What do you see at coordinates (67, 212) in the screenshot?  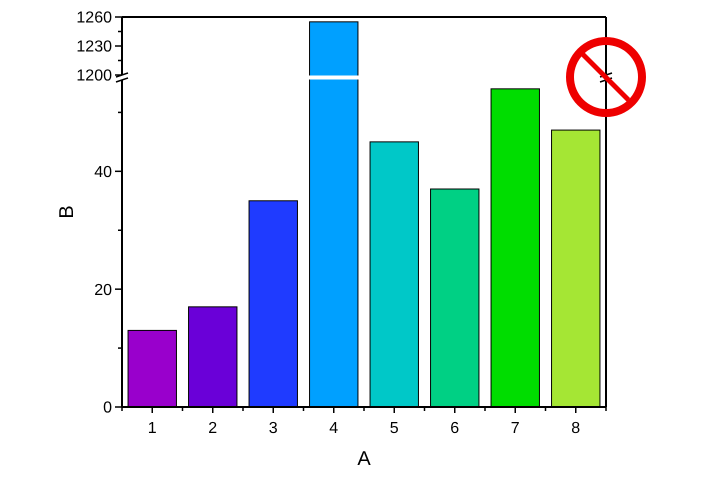 I see `y-axis-title: B` at bounding box center [67, 212].